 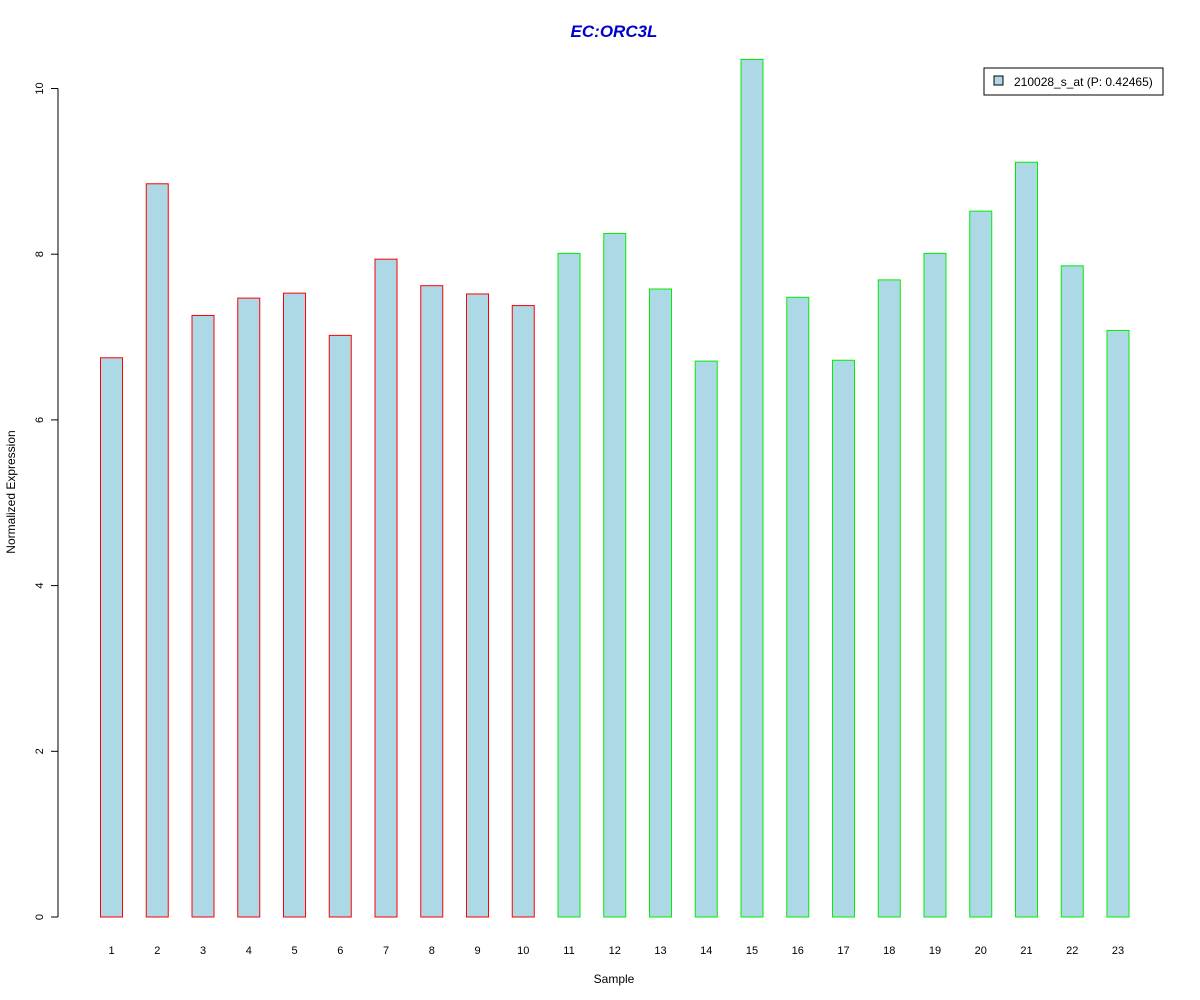 What do you see at coordinates (11, 491) in the screenshot?
I see `y-axis-label: Normalized Expression` at bounding box center [11, 491].